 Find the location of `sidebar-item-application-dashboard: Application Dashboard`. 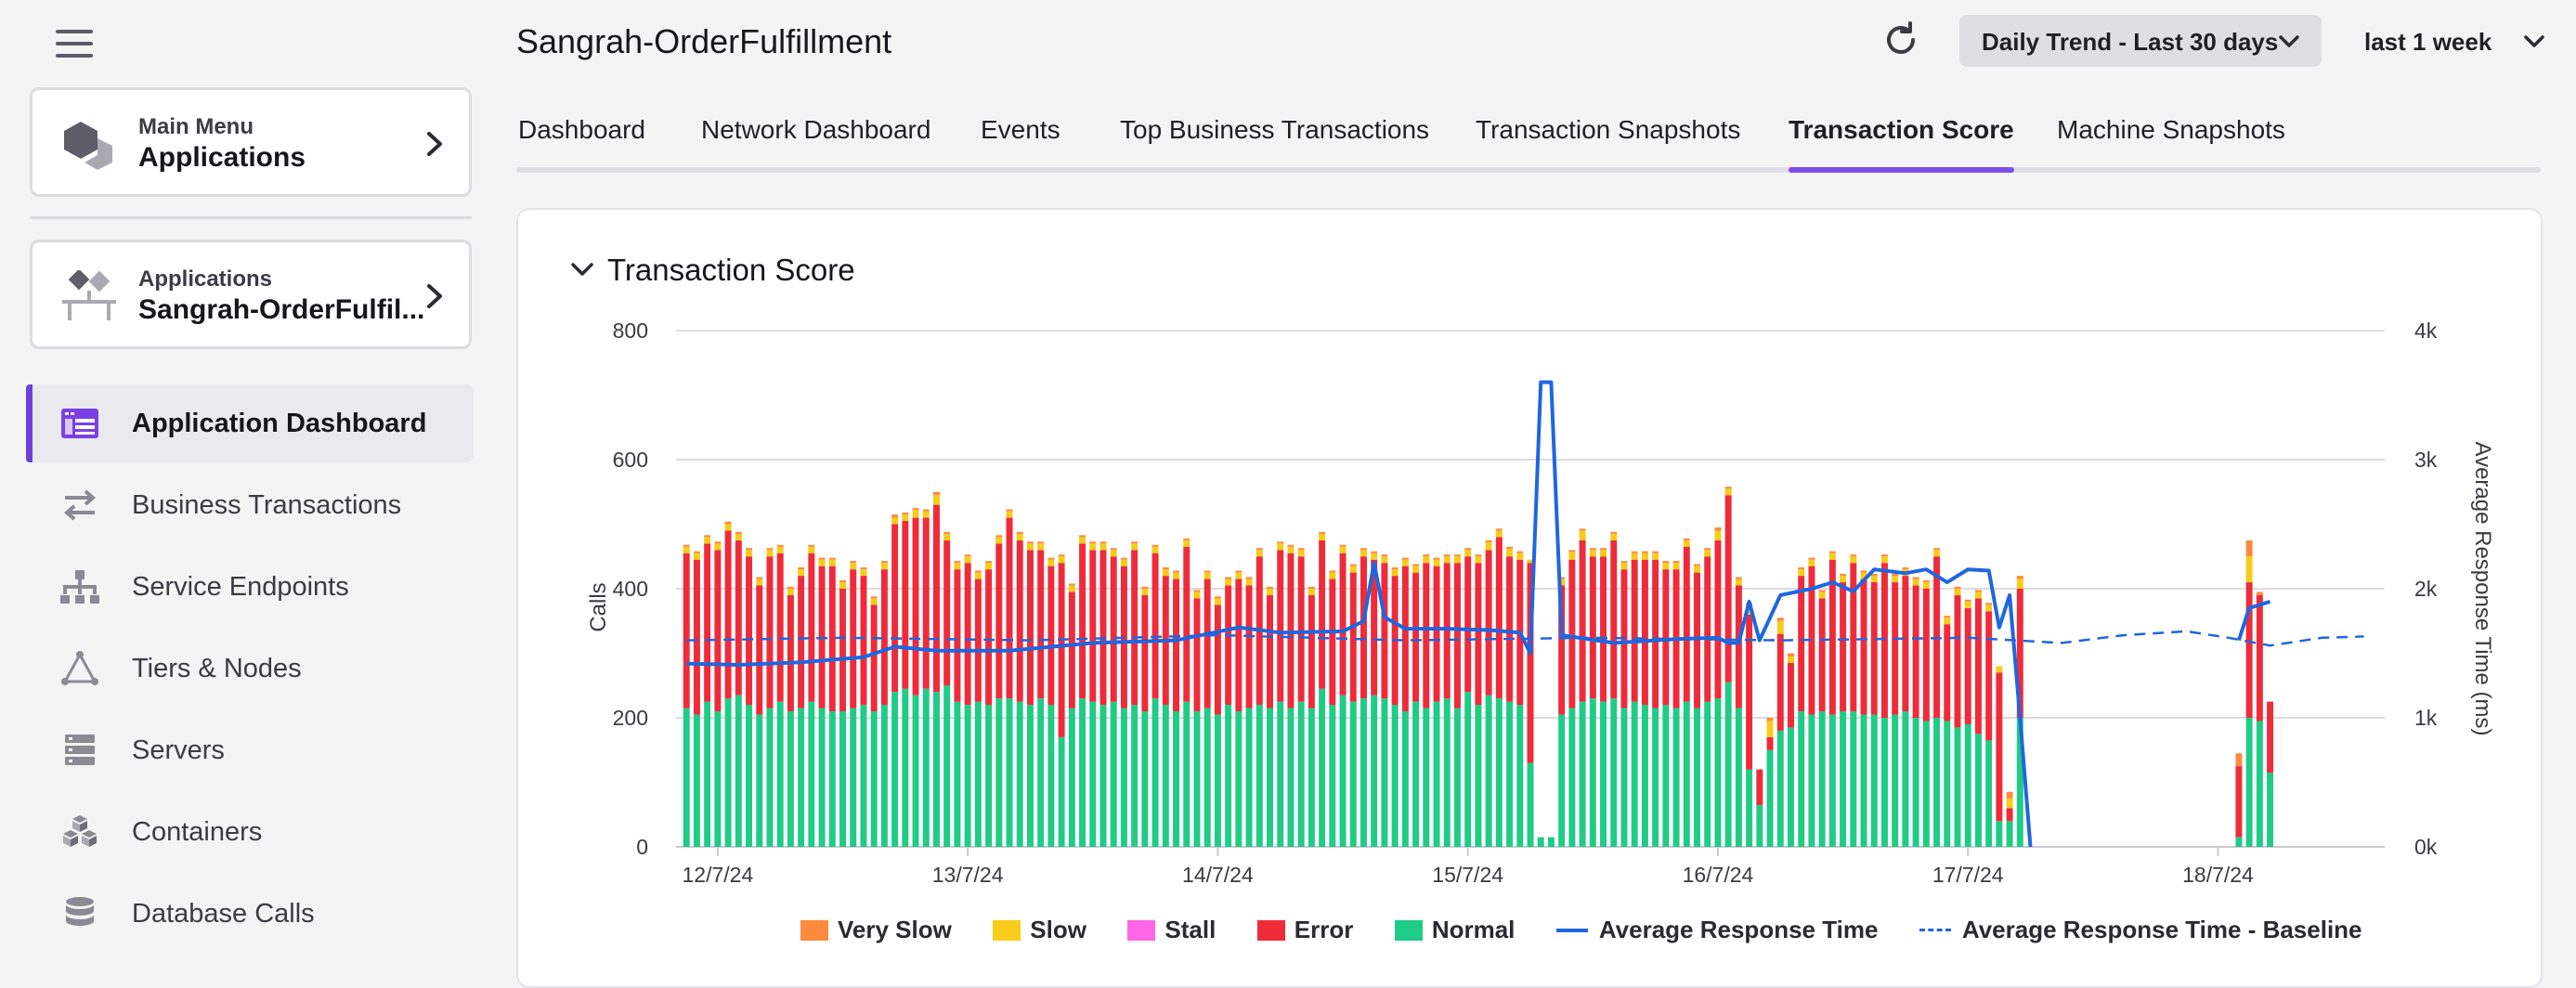

sidebar-item-application-dashboard: Application Dashboard is located at coordinates (250, 423).